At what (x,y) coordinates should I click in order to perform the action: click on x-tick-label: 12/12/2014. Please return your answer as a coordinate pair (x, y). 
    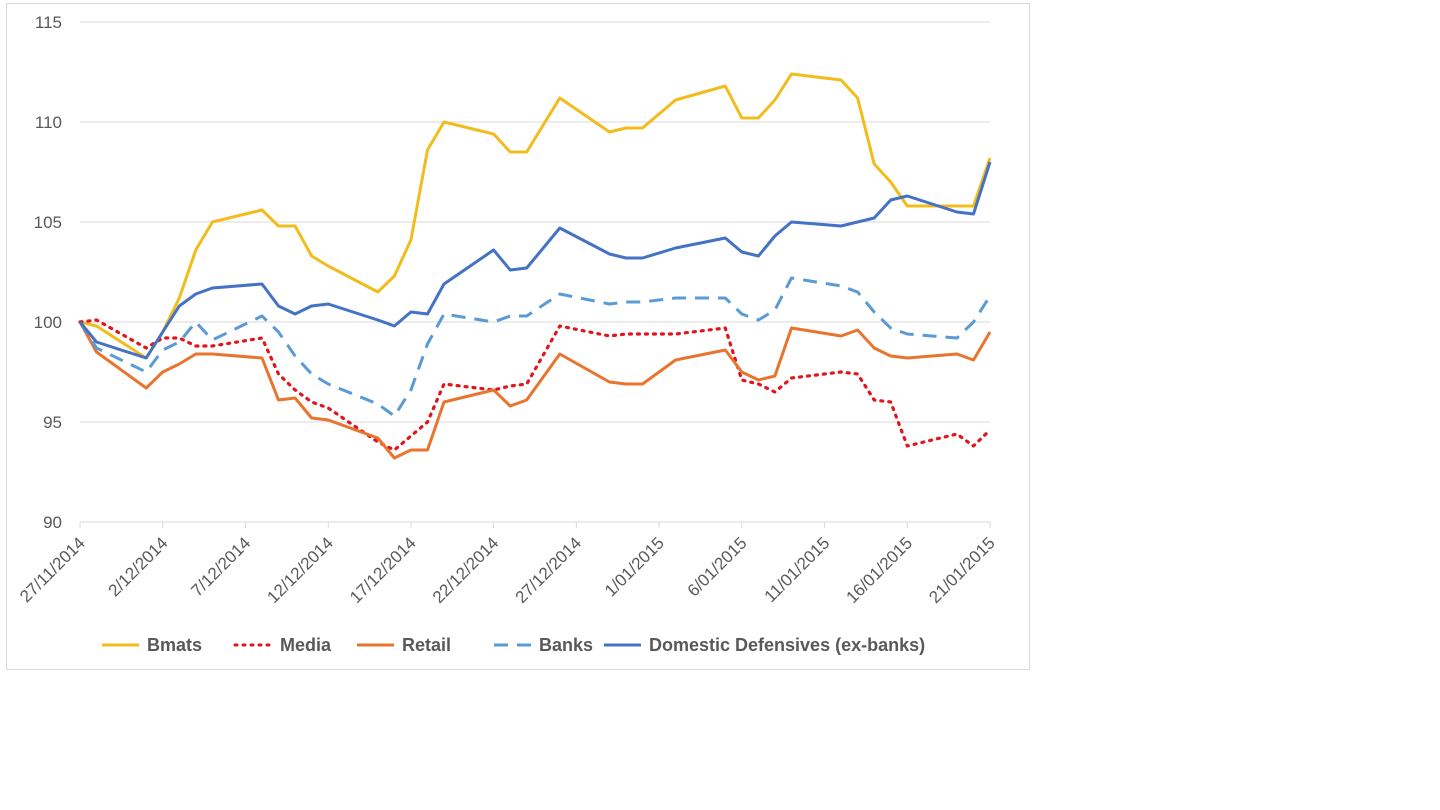
    Looking at the image, I should click on (300, 570).